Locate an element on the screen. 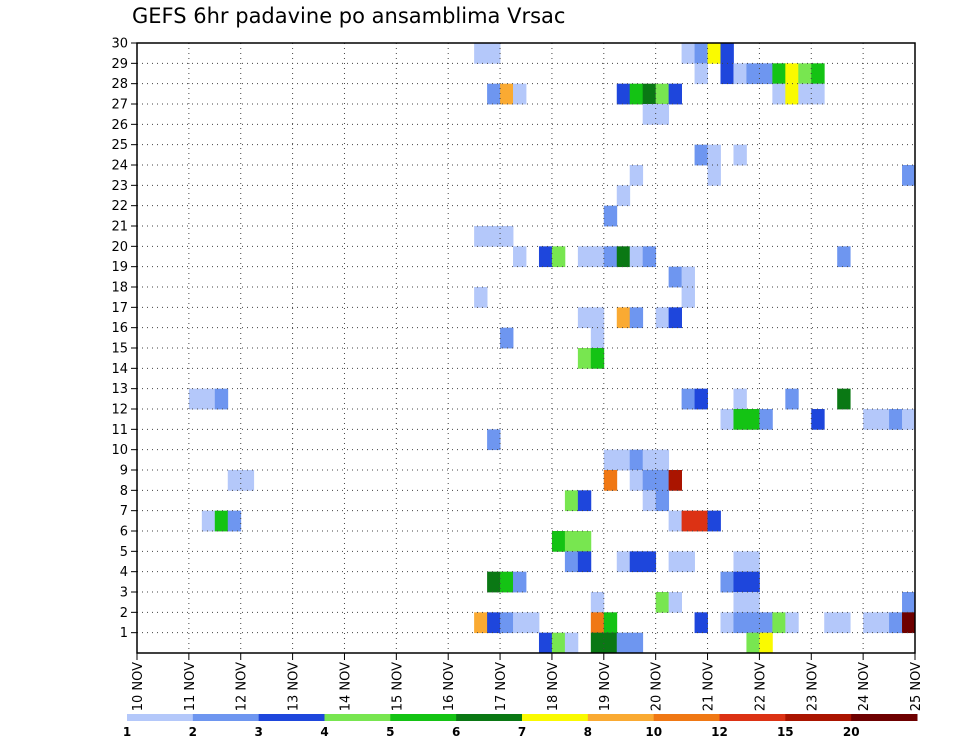  y-tick-label: 3 is located at coordinates (124, 593).